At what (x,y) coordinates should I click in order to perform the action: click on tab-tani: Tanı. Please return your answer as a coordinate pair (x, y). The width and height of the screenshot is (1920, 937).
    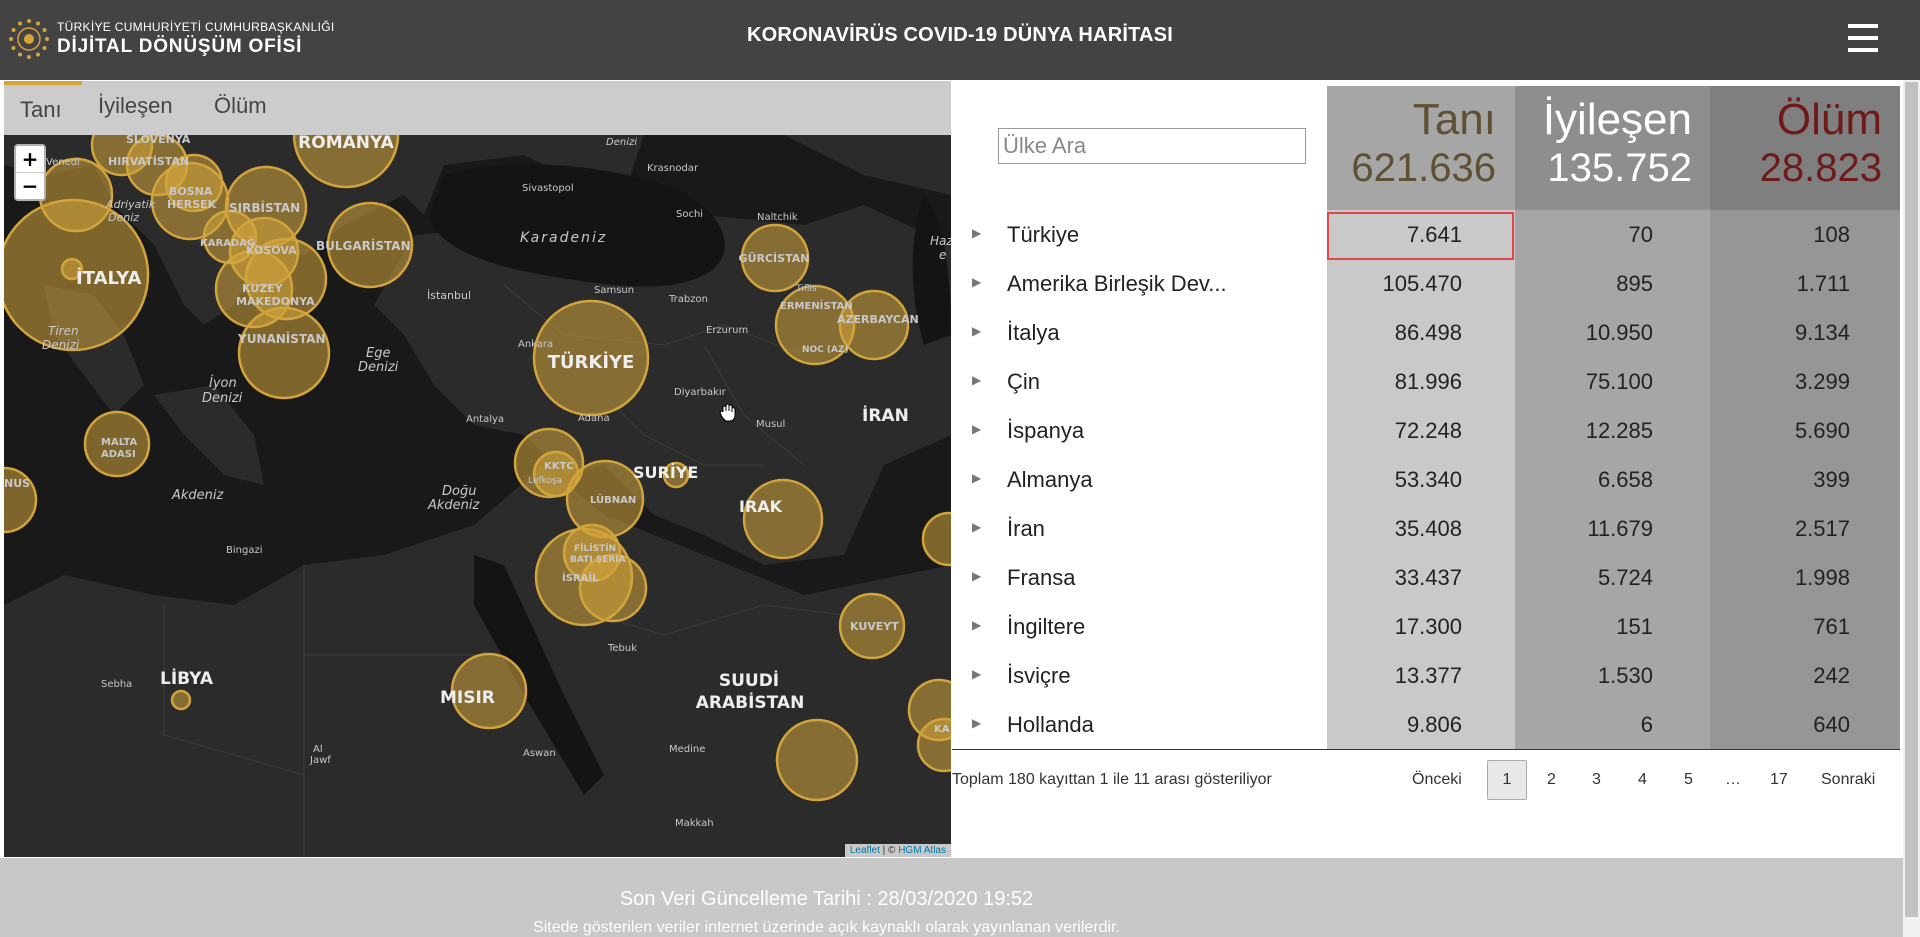
    Looking at the image, I should click on (41, 109).